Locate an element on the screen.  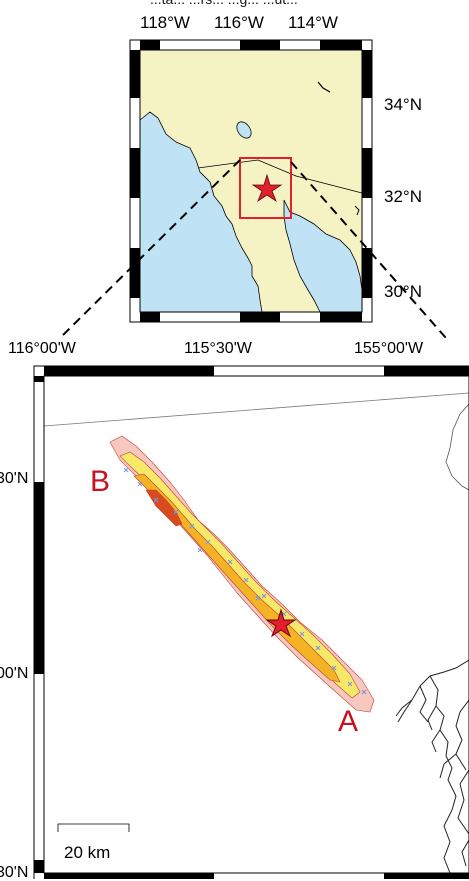
main-lon-label-115-30w: 115°30'W is located at coordinates (218, 348).